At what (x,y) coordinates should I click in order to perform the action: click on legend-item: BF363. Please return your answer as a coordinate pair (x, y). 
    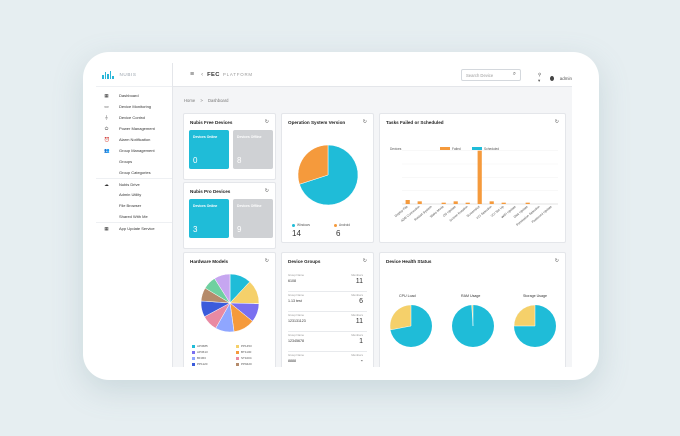
    Looking at the image, I should click on (199, 358).